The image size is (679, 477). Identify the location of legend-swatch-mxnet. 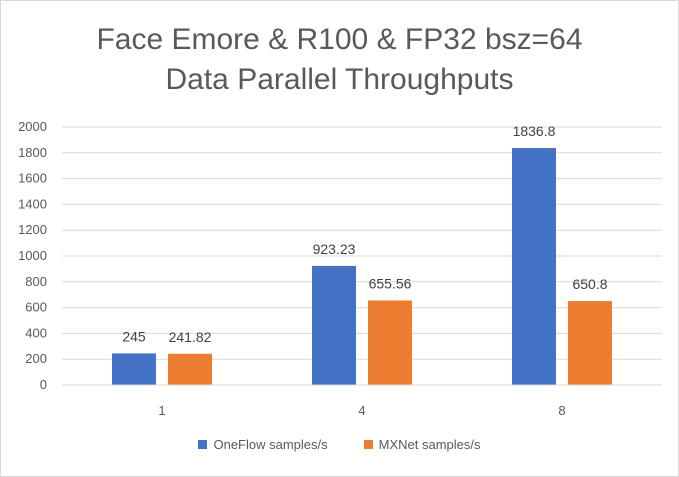
(368, 444).